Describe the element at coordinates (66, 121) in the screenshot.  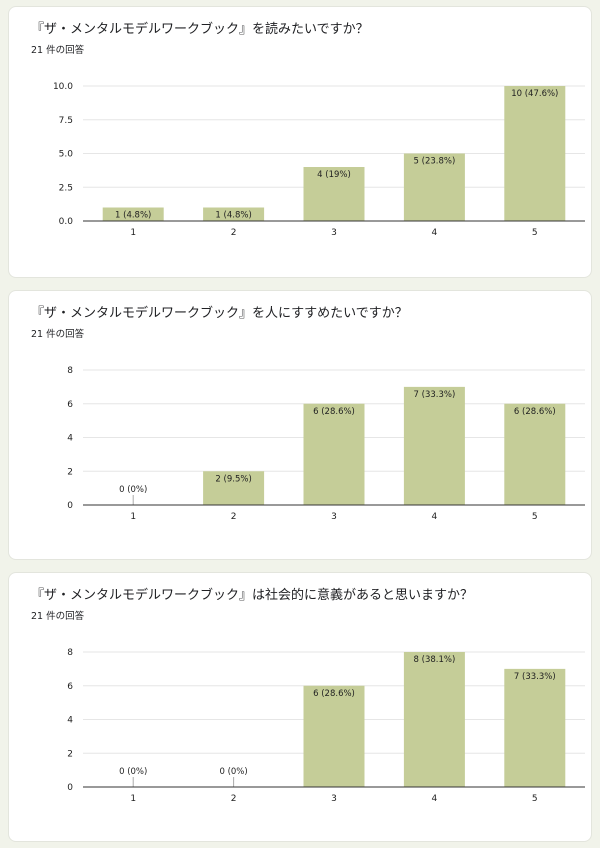
I see `y-tick-label: 7.5` at that location.